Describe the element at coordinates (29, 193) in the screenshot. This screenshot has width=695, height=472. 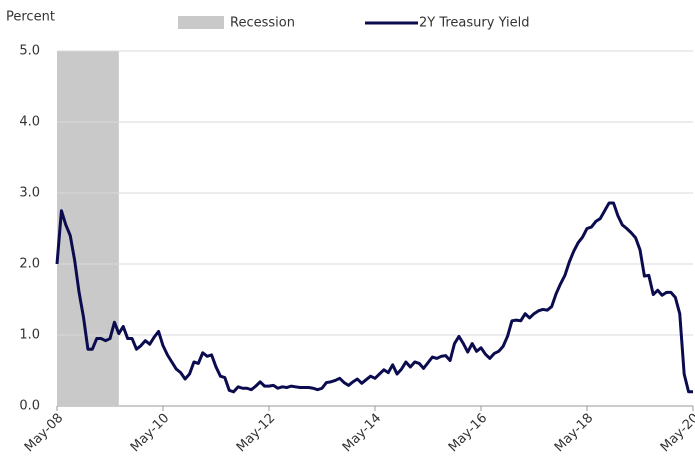
I see `y-tick-label: 3.0` at that location.